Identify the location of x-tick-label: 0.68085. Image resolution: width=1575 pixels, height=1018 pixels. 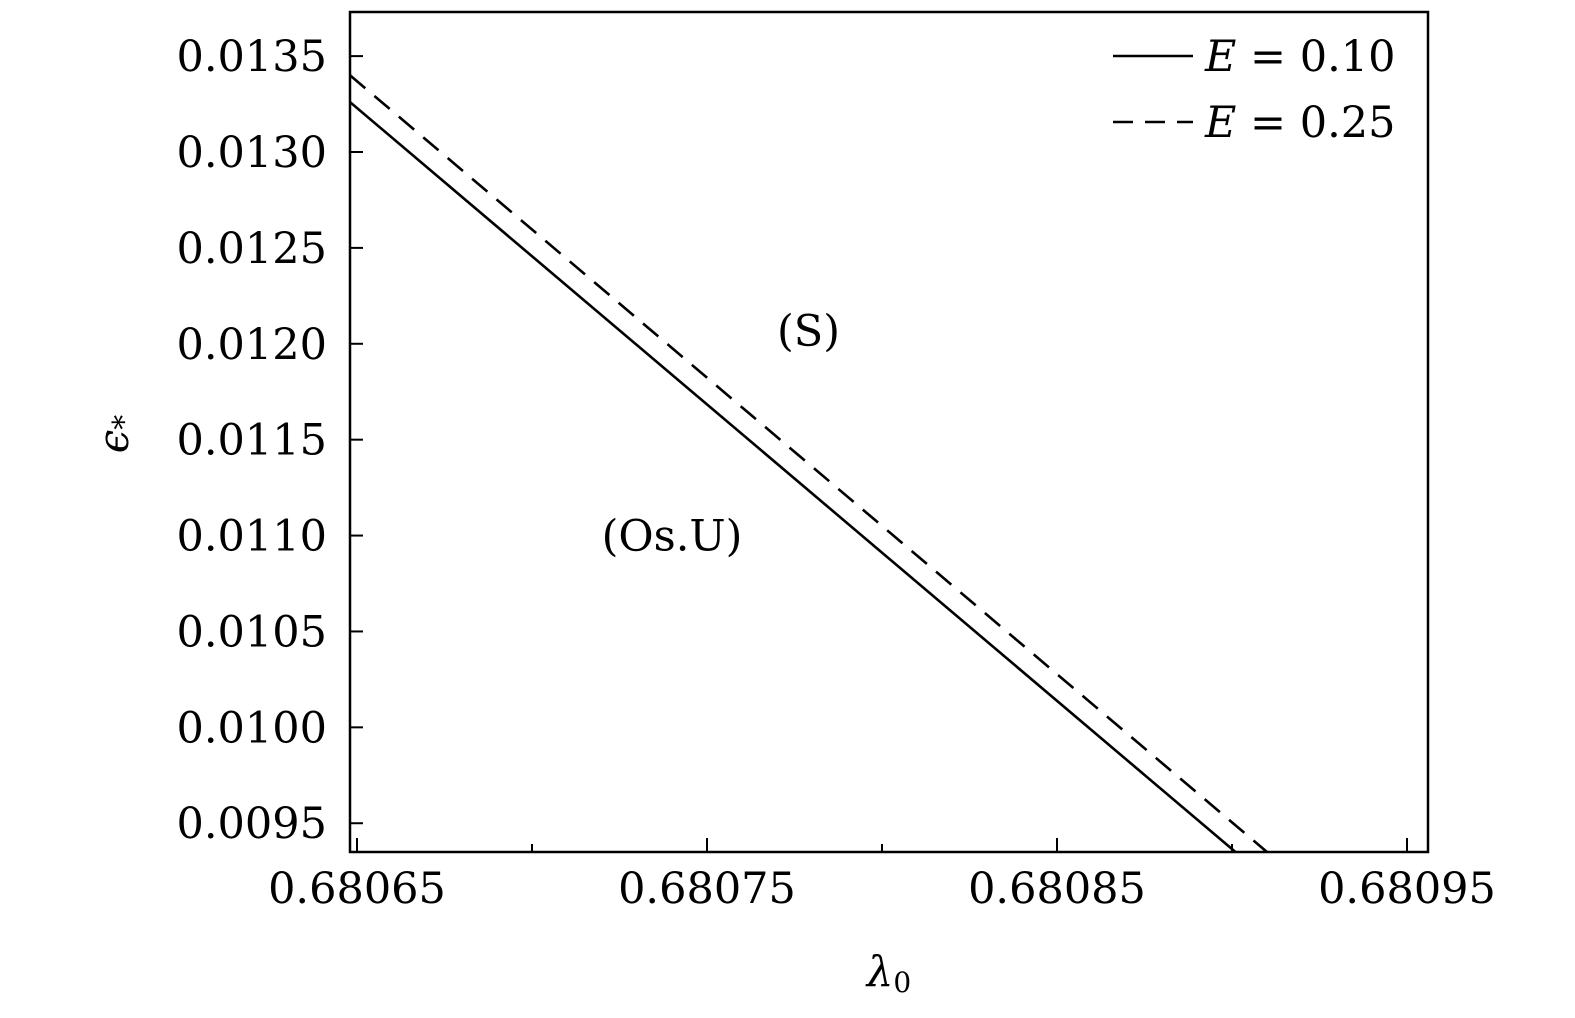
(1057, 889).